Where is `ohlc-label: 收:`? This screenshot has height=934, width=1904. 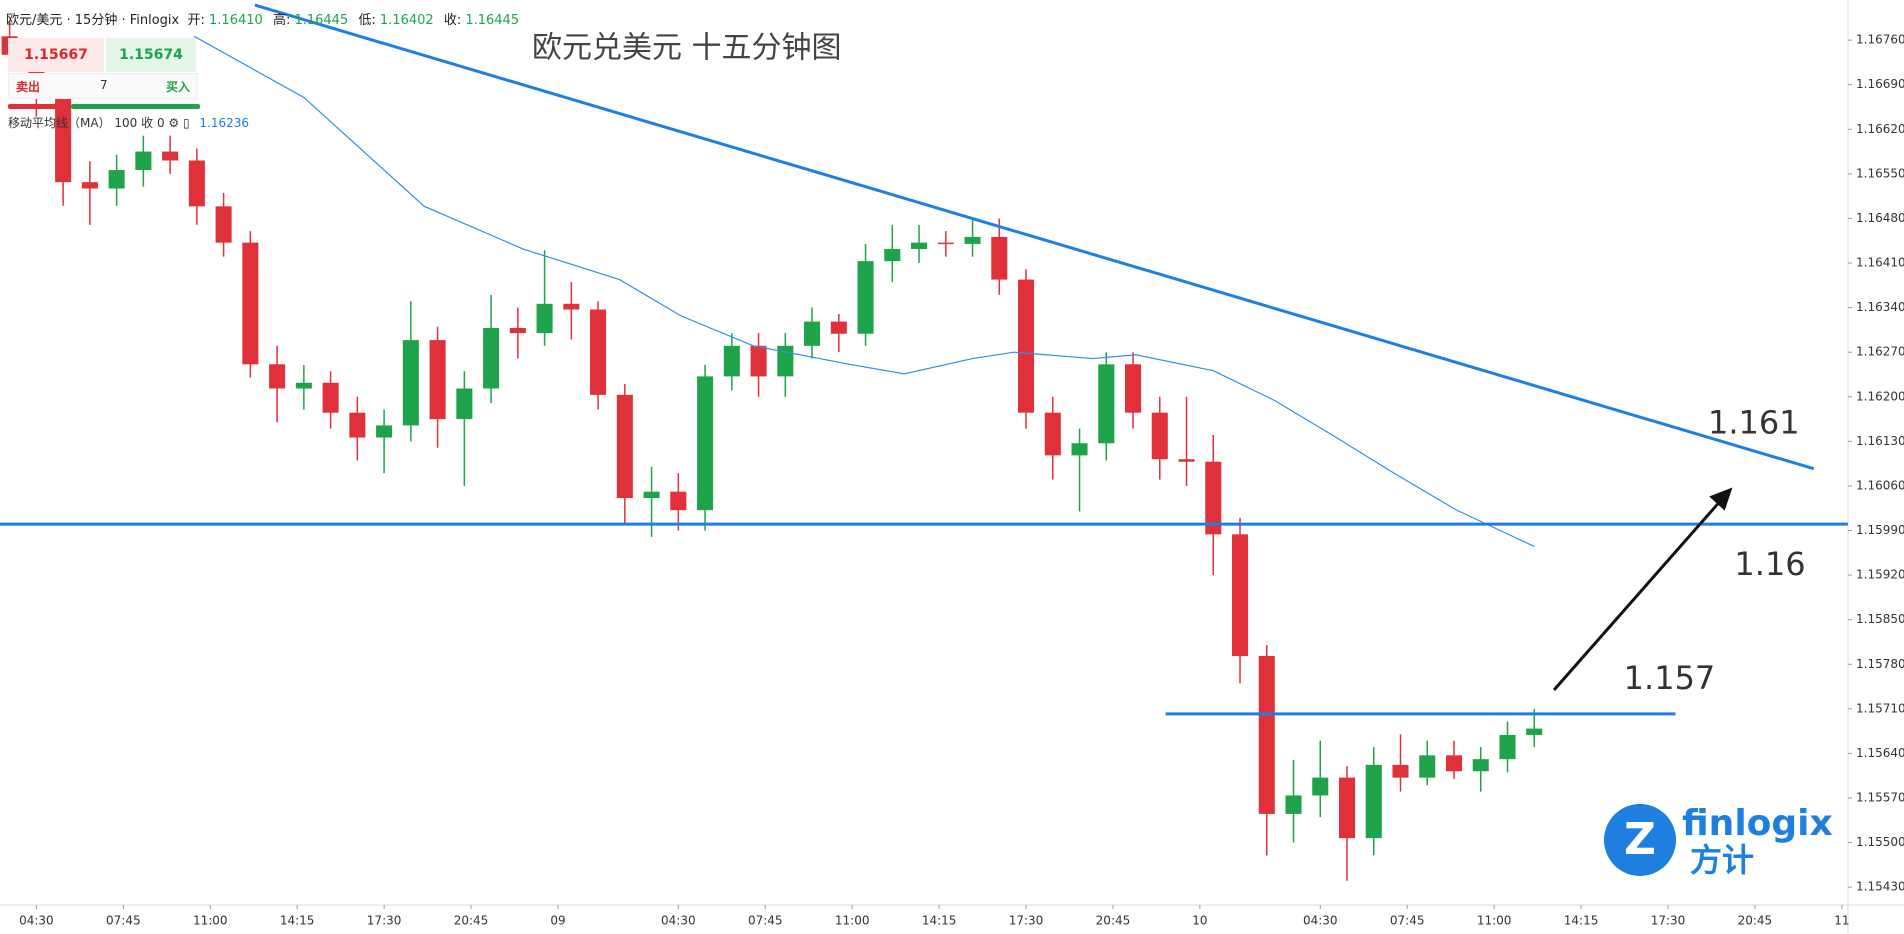
ohlc-label: 收: is located at coordinates (452, 20).